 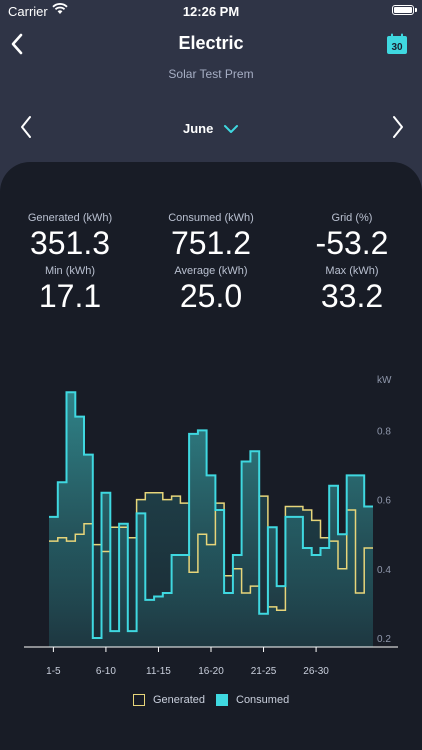 What do you see at coordinates (70, 296) in the screenshot?
I see `stat-value: 17.1` at bounding box center [70, 296].